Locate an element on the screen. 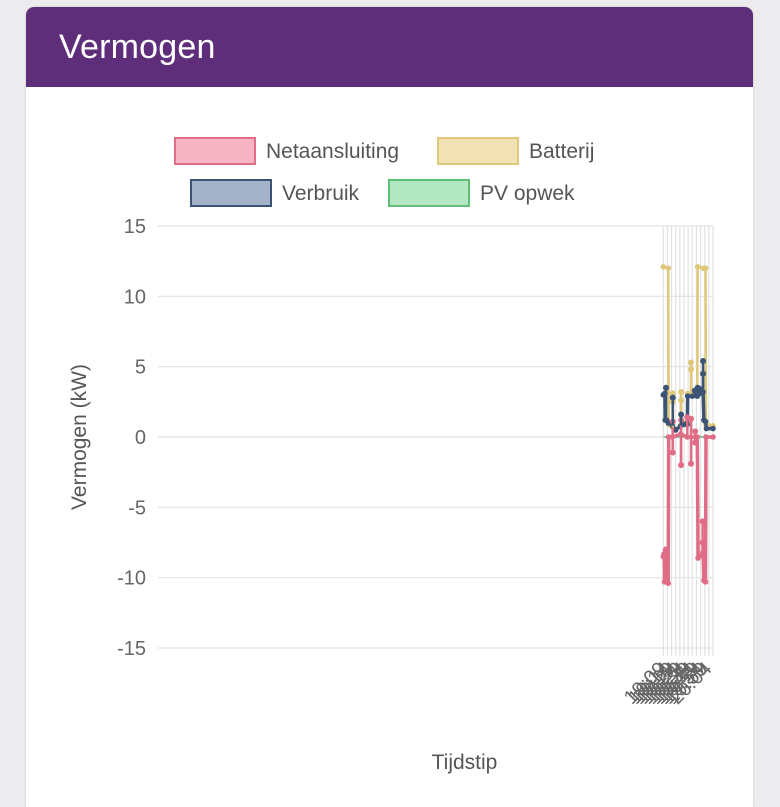 This screenshot has height=807, width=780. y-axis-title: Vermogen (kW) is located at coordinates (79, 437).